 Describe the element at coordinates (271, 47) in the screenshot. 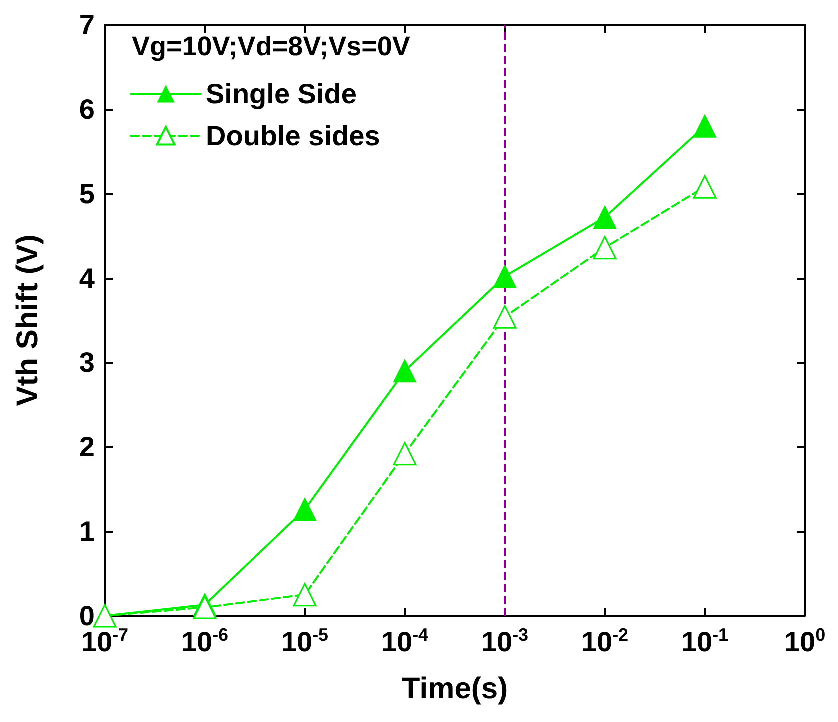

I see `annotation: Vg=10V;Vd=8V;Vs=0V` at that location.